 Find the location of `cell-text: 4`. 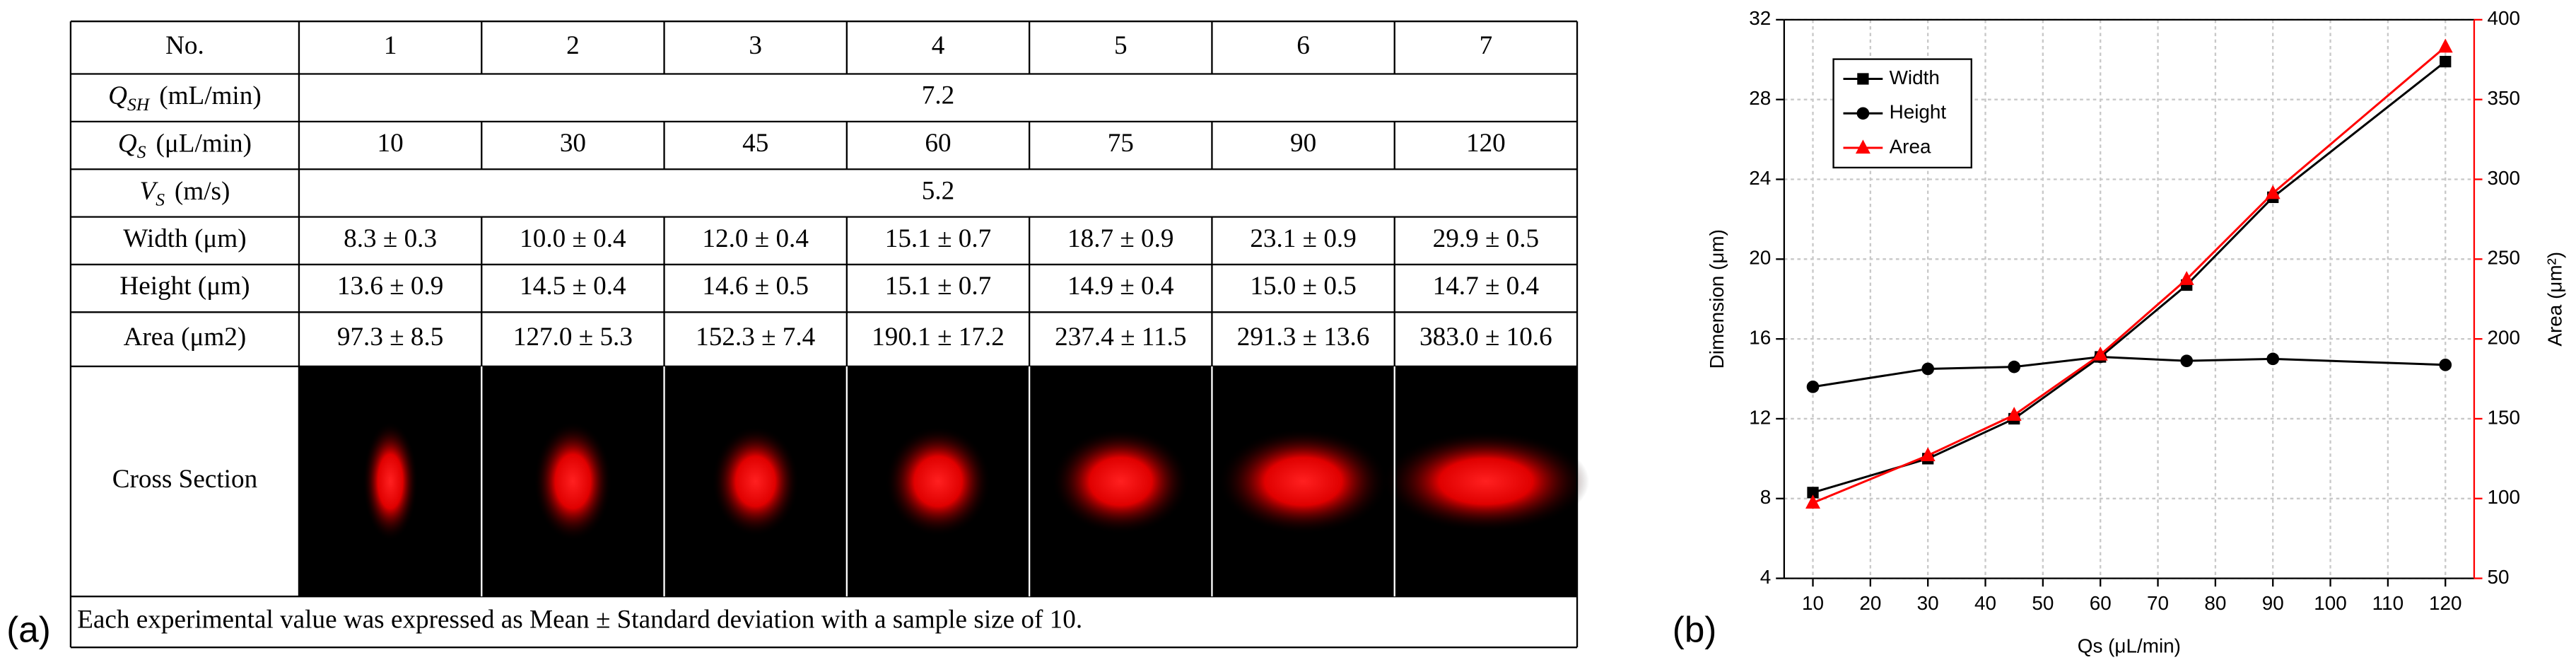

cell-text: 4 is located at coordinates (939, 45).